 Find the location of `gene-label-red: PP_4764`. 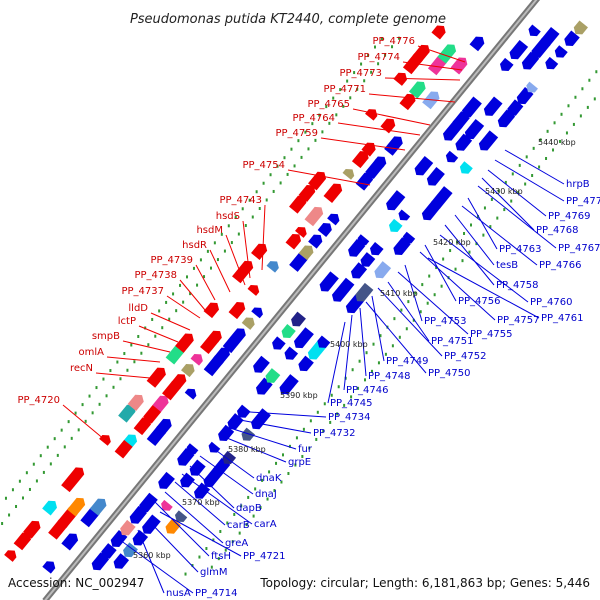

gene-label-red: PP_4764 is located at coordinates (313, 118).